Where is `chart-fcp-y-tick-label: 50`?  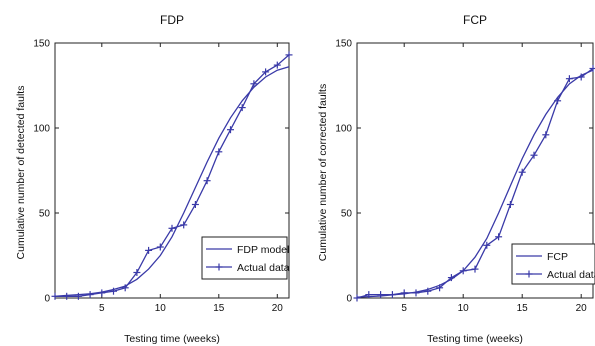 chart-fcp-y-tick-label: 50 is located at coordinates (347, 214).